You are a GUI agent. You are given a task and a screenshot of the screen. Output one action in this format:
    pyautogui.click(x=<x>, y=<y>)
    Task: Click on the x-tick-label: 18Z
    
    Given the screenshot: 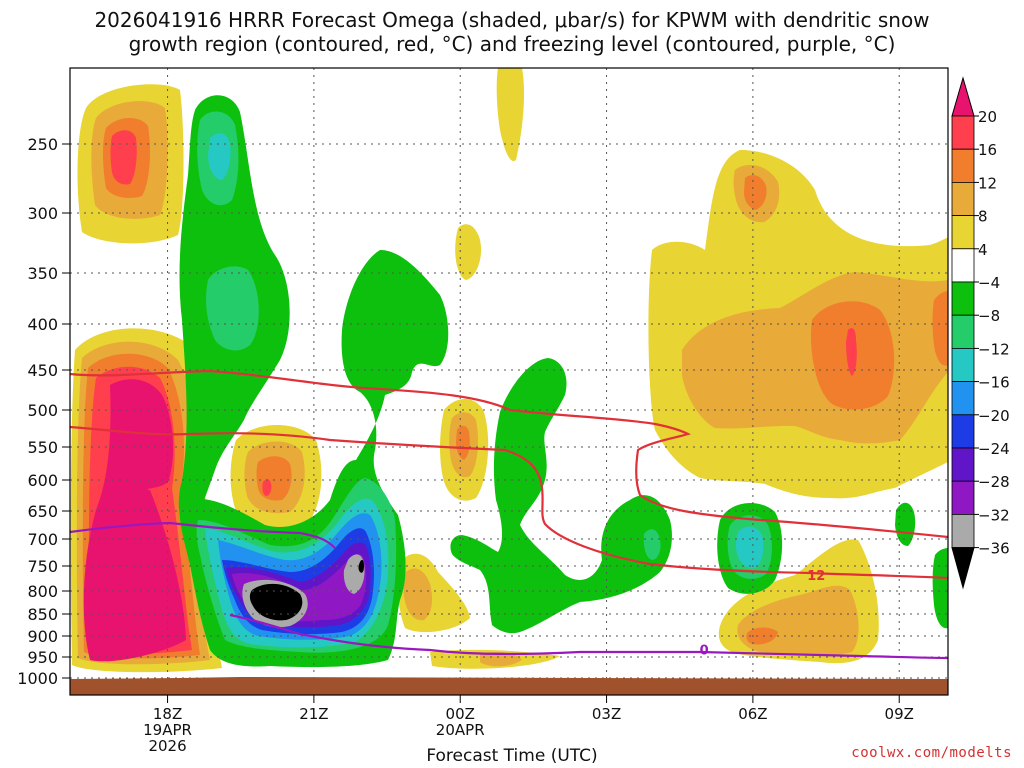 What is the action you would take?
    pyautogui.click(x=167, y=714)
    